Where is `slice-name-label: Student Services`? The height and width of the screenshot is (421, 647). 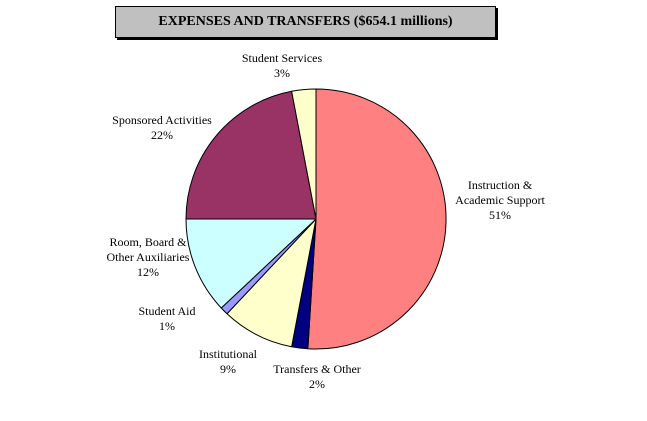 slice-name-label: Student Services is located at coordinates (282, 58).